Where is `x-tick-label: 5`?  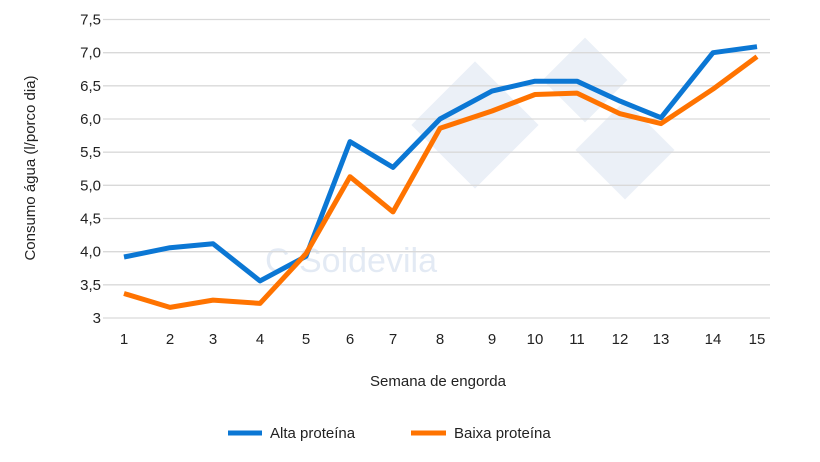 x-tick-label: 5 is located at coordinates (306, 339).